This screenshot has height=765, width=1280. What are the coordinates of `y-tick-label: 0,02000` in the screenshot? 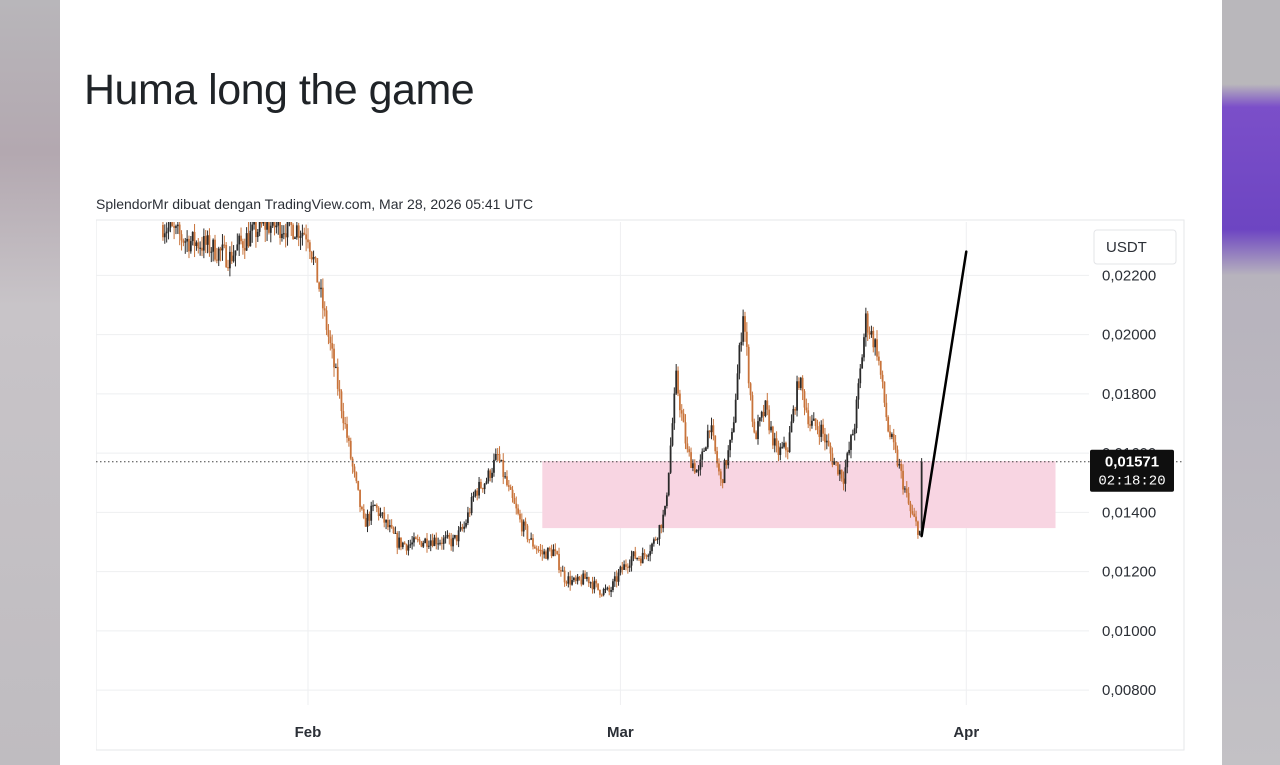 It's located at (1129, 335).